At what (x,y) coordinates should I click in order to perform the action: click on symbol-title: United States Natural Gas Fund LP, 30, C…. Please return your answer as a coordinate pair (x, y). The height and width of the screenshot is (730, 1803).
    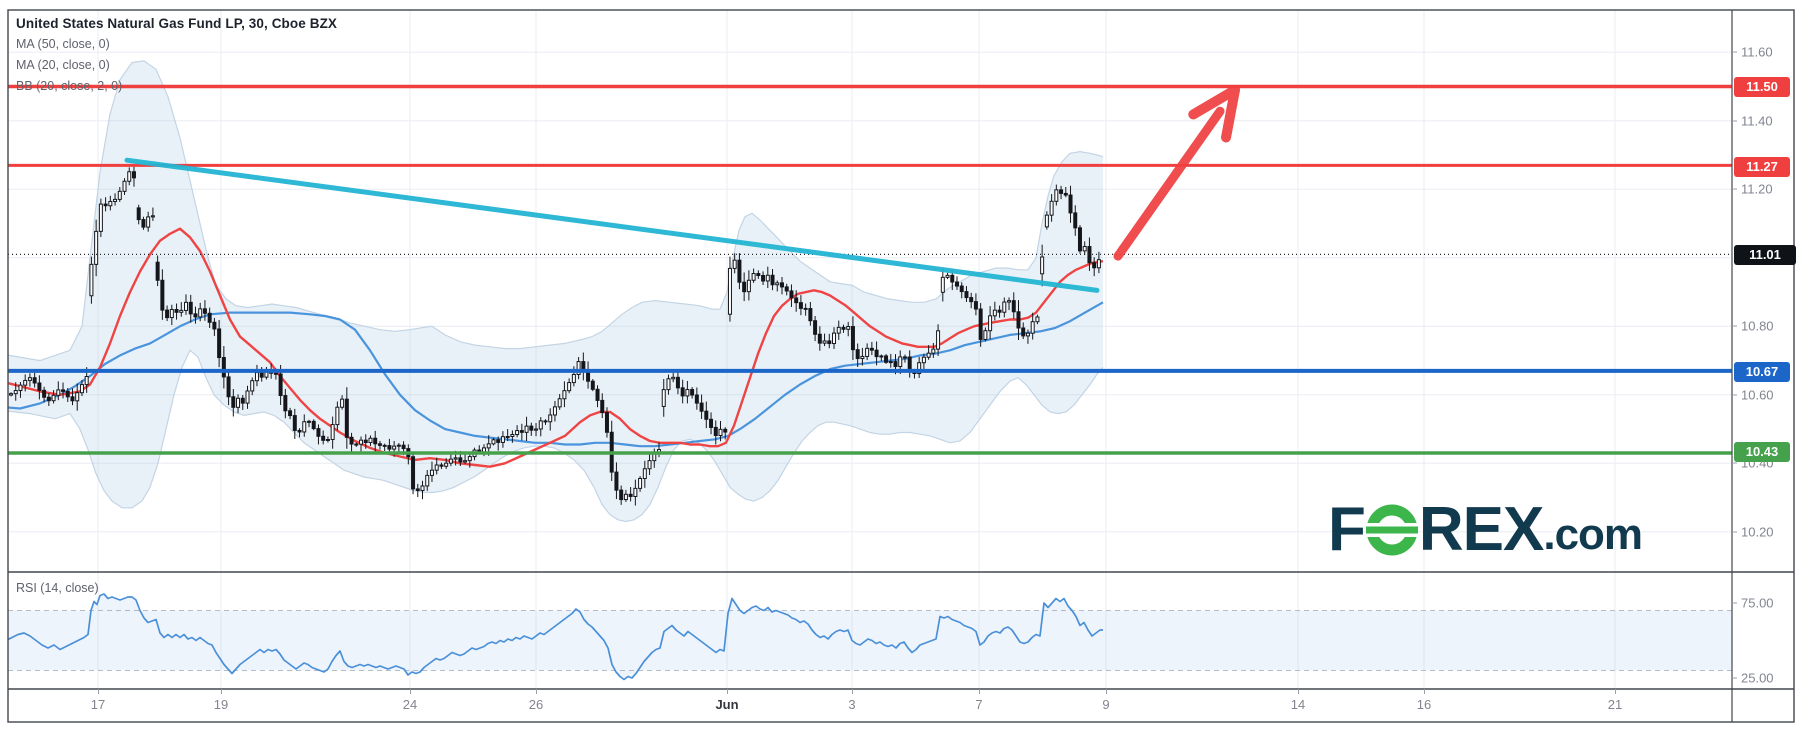
    Looking at the image, I should click on (177, 23).